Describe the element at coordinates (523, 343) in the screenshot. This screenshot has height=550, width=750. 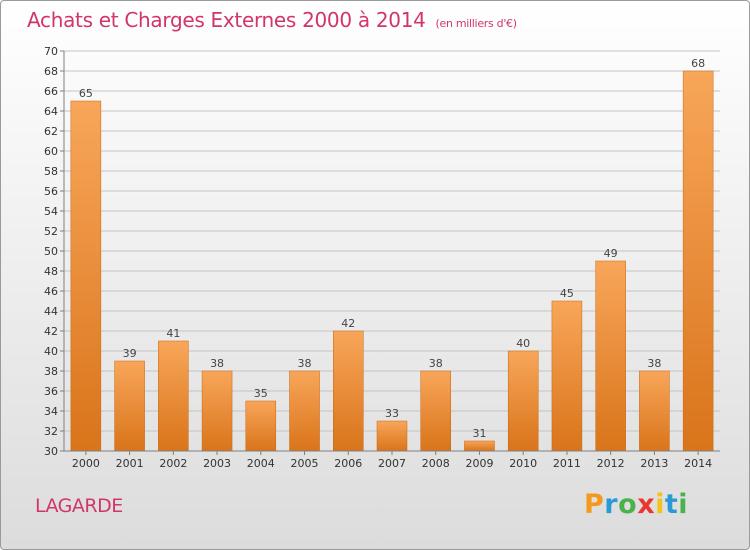
I see `data-label: 40` at that location.